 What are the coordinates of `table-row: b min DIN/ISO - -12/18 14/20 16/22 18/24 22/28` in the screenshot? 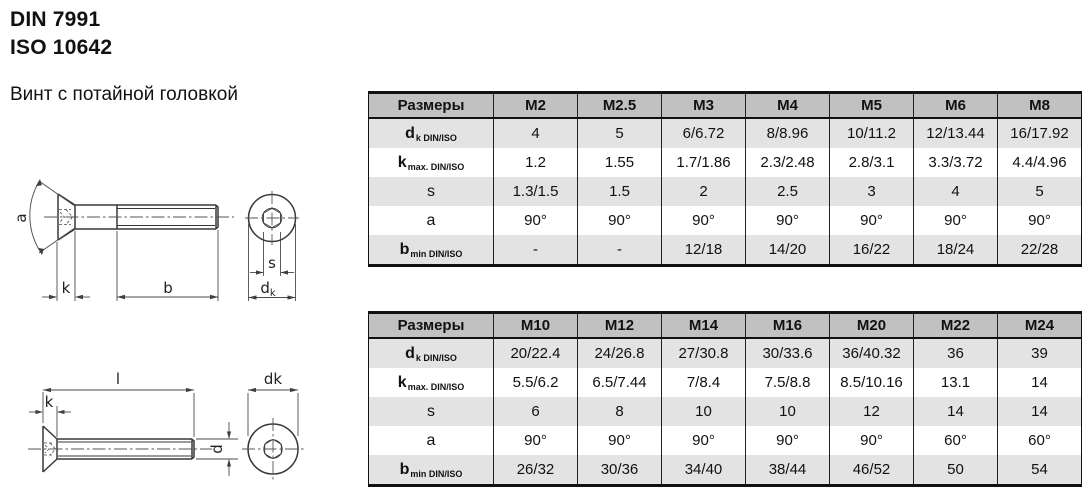 It's located at (725, 249).